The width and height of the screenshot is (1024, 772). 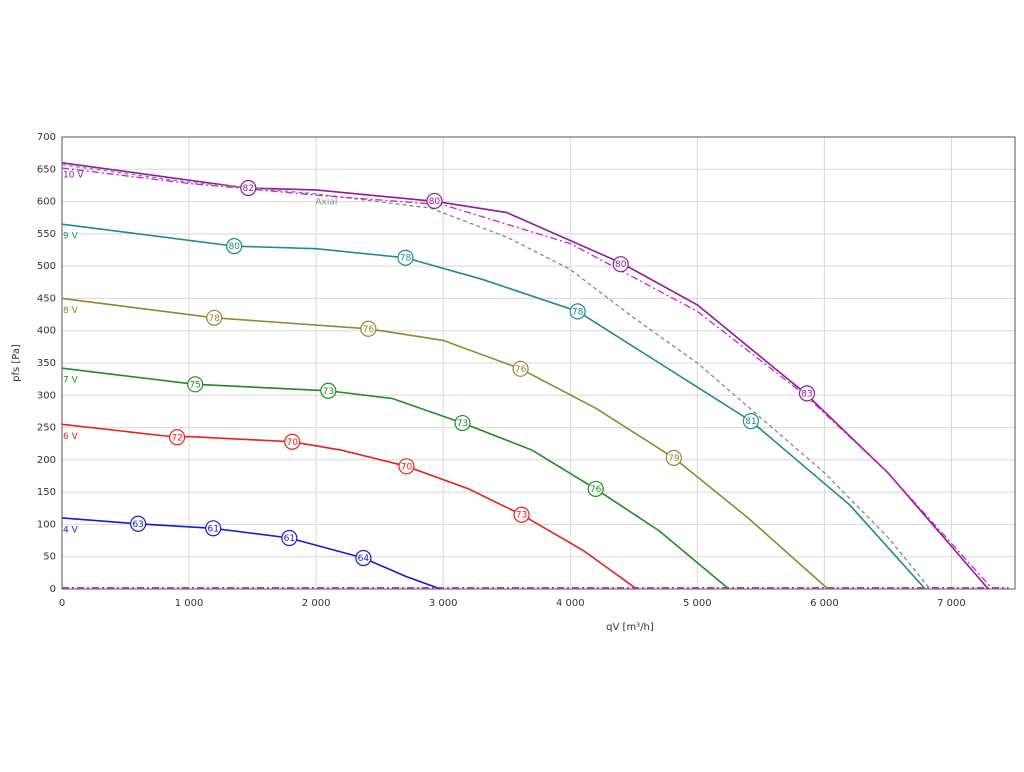 I want to click on curve-marker: 81, so click(x=751, y=421).